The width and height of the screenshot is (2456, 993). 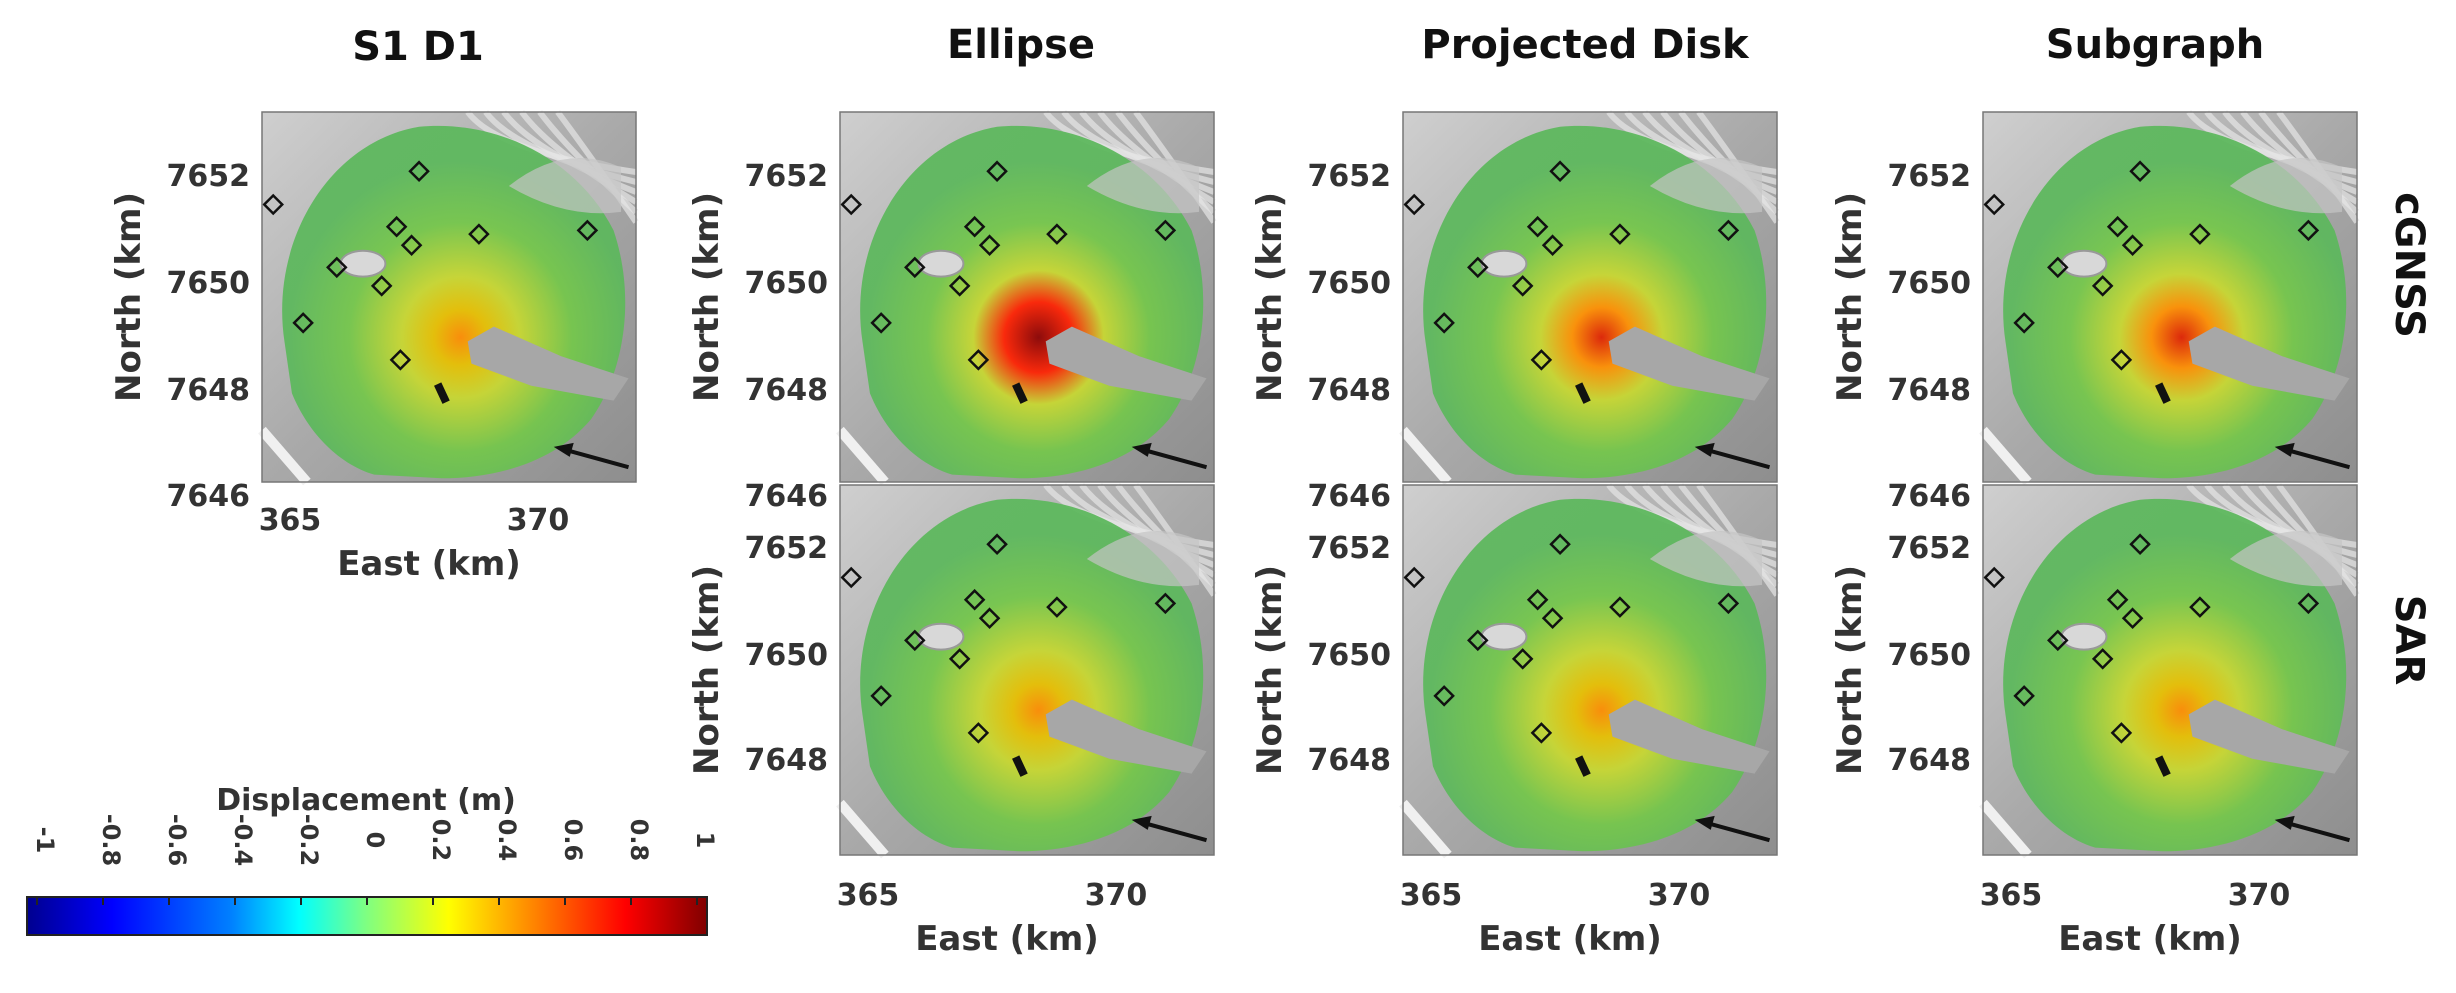 What do you see at coordinates (2409, 640) in the screenshot?
I see `row-label-sar: SAR` at bounding box center [2409, 640].